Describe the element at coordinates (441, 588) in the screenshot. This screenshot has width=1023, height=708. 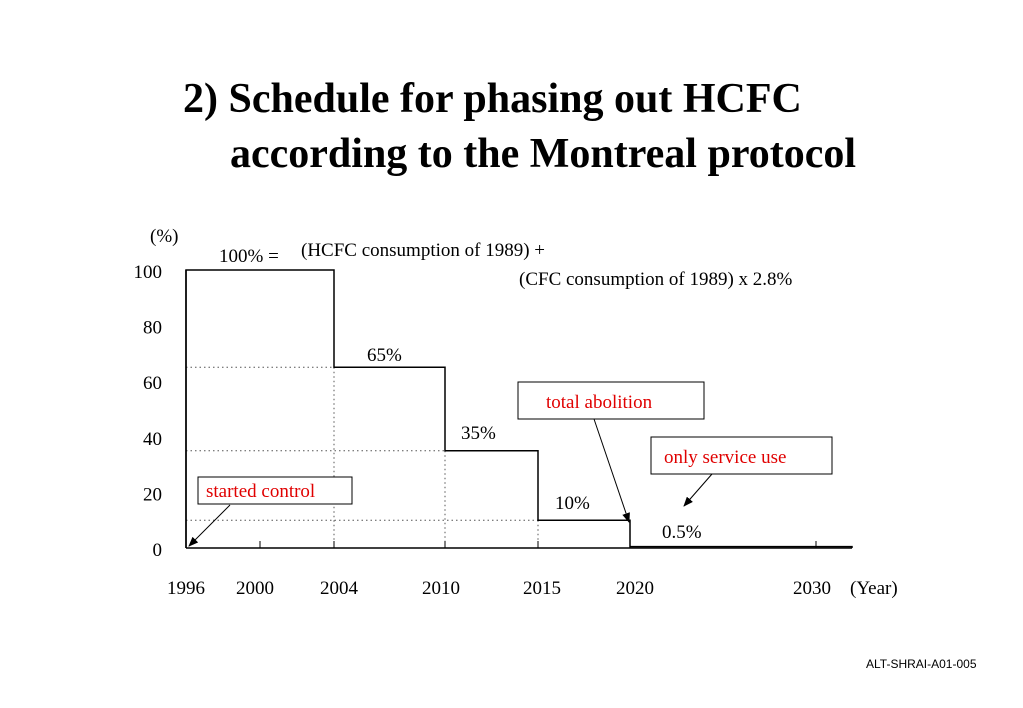
I see `x-tick-label: 2010` at that location.